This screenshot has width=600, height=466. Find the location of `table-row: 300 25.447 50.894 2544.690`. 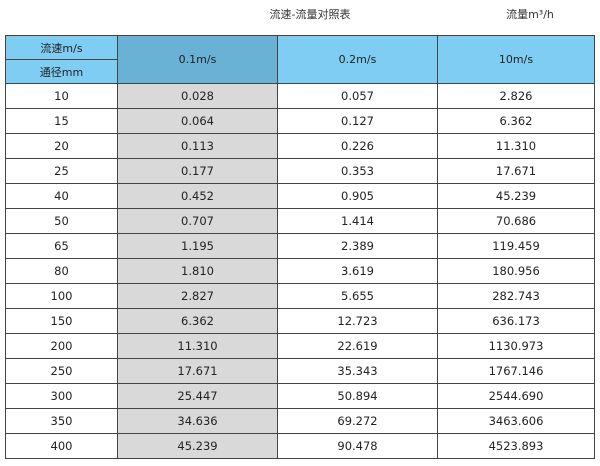

table-row: 300 25.447 50.894 2544.690 is located at coordinates (300, 396).